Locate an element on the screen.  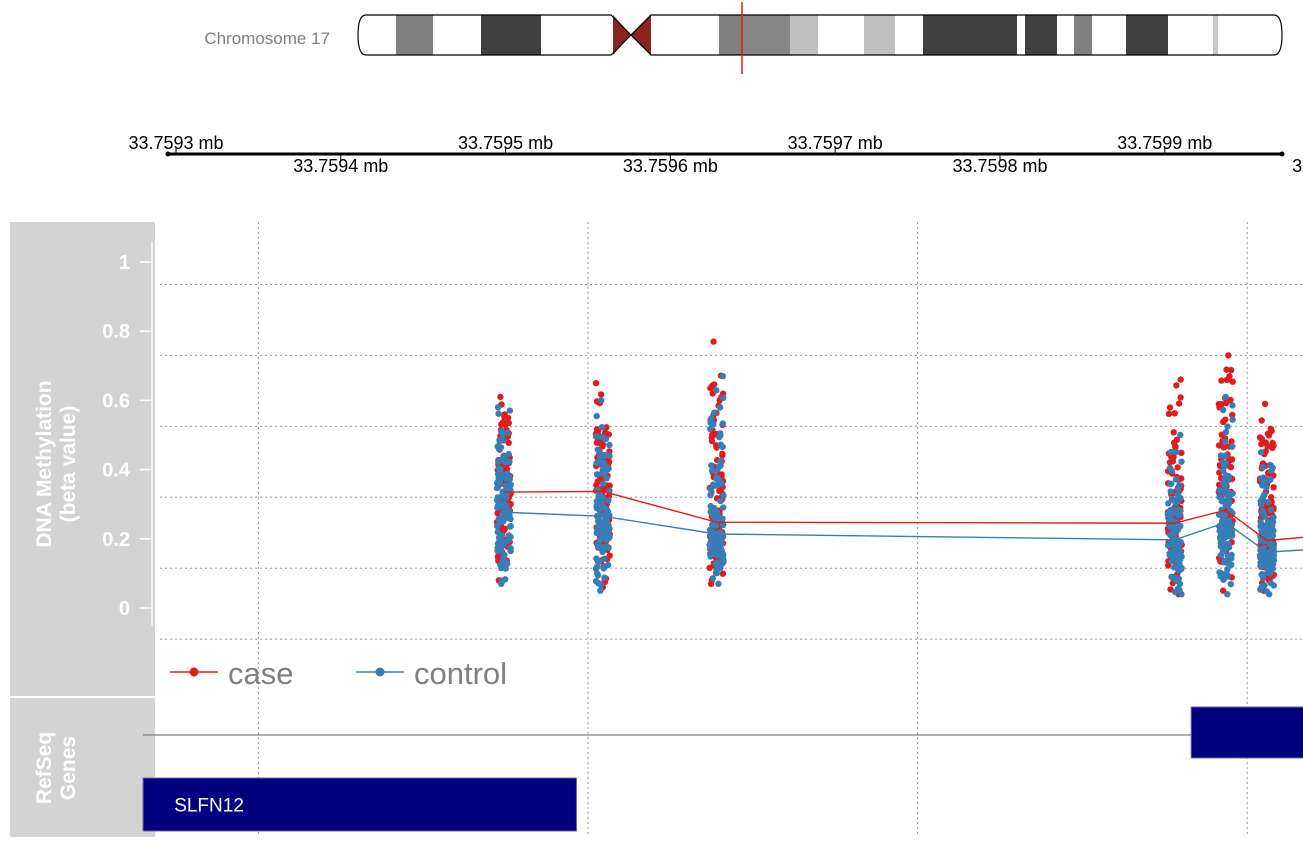
chromosome-ideogram: Chromosome 17 is located at coordinates (744, 38).